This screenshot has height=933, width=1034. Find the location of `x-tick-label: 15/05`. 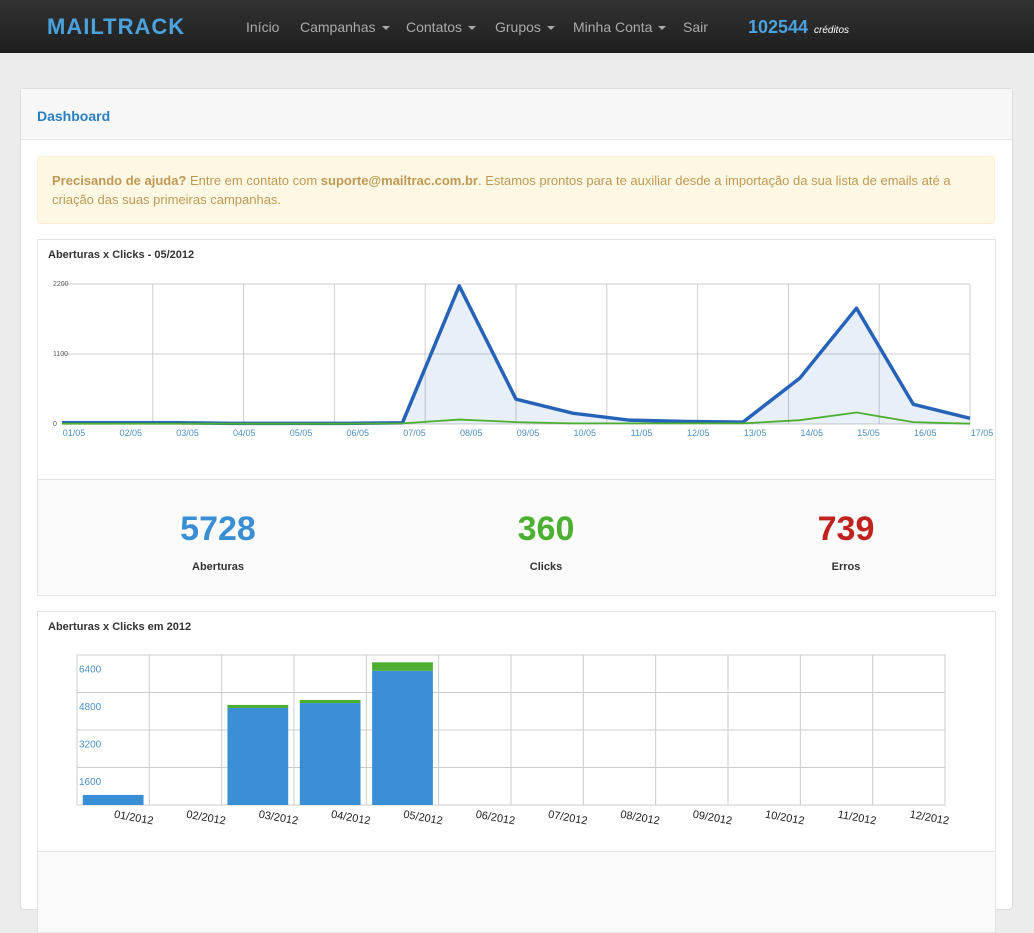

x-tick-label: 15/05 is located at coordinates (868, 433).